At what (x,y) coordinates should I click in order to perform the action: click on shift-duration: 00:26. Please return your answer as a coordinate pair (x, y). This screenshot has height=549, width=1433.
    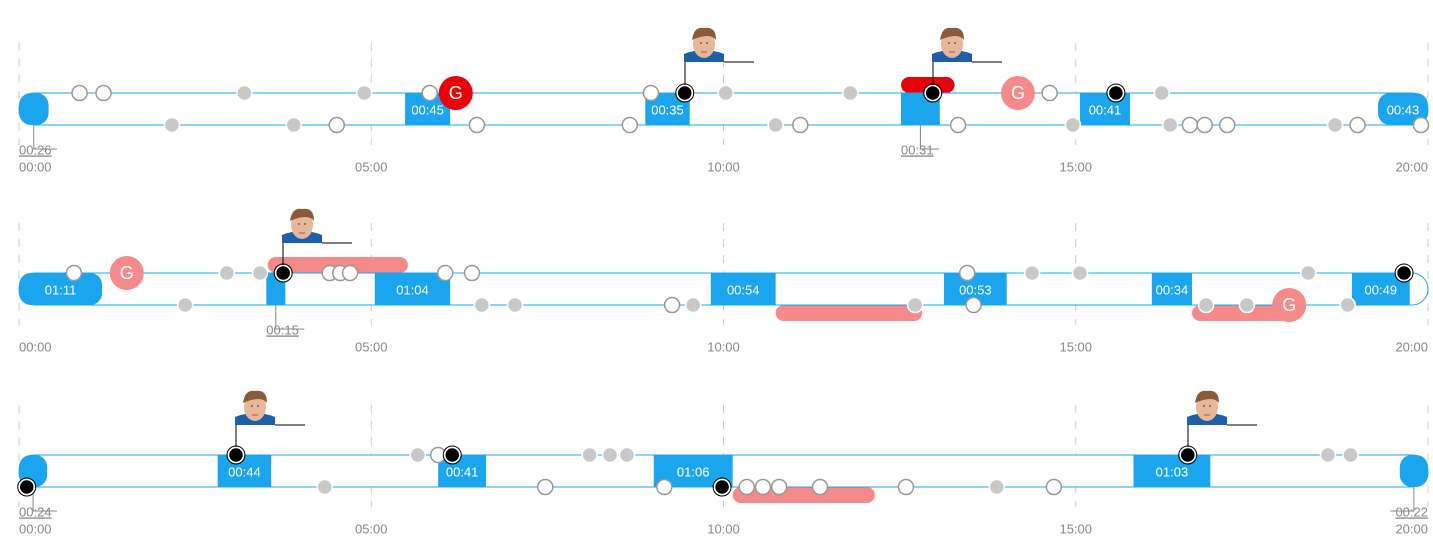
    Looking at the image, I should click on (35, 149).